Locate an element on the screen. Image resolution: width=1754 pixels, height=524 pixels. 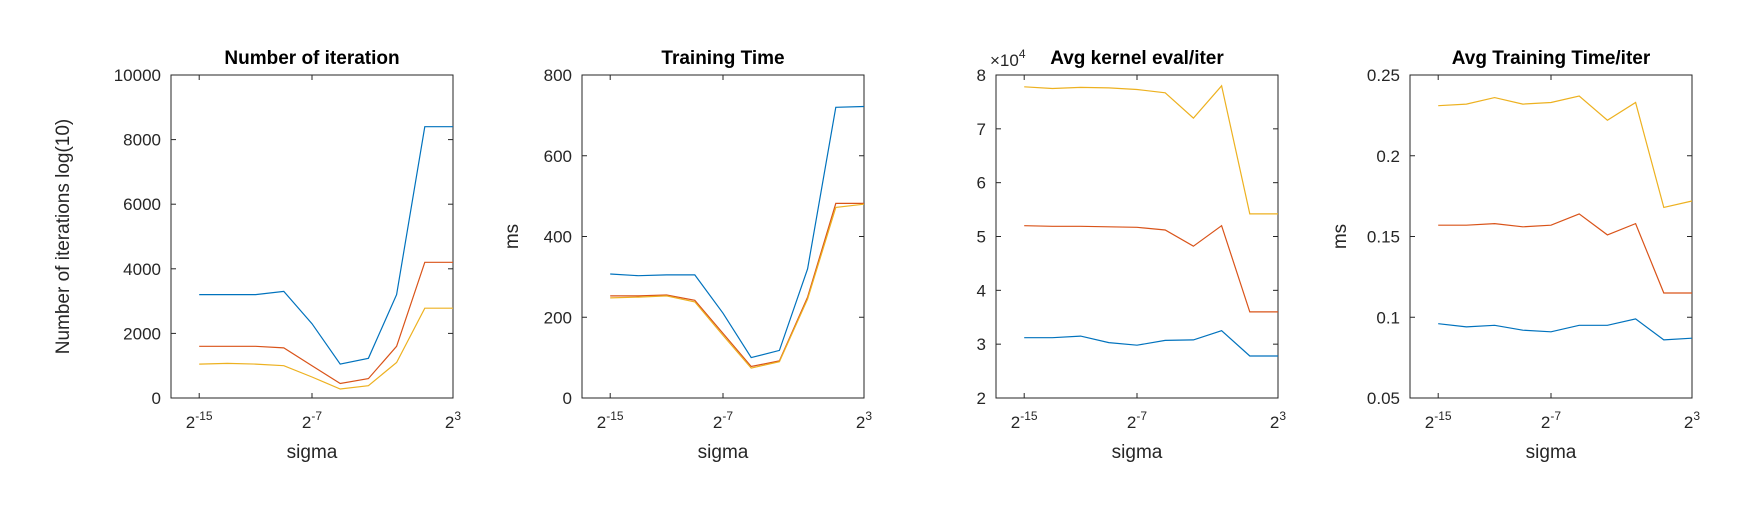
y-tick-label: 10000 is located at coordinates (137, 75).